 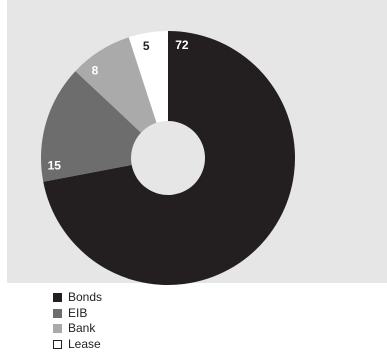 I want to click on legend-label: Bank, so click(x=82, y=328).